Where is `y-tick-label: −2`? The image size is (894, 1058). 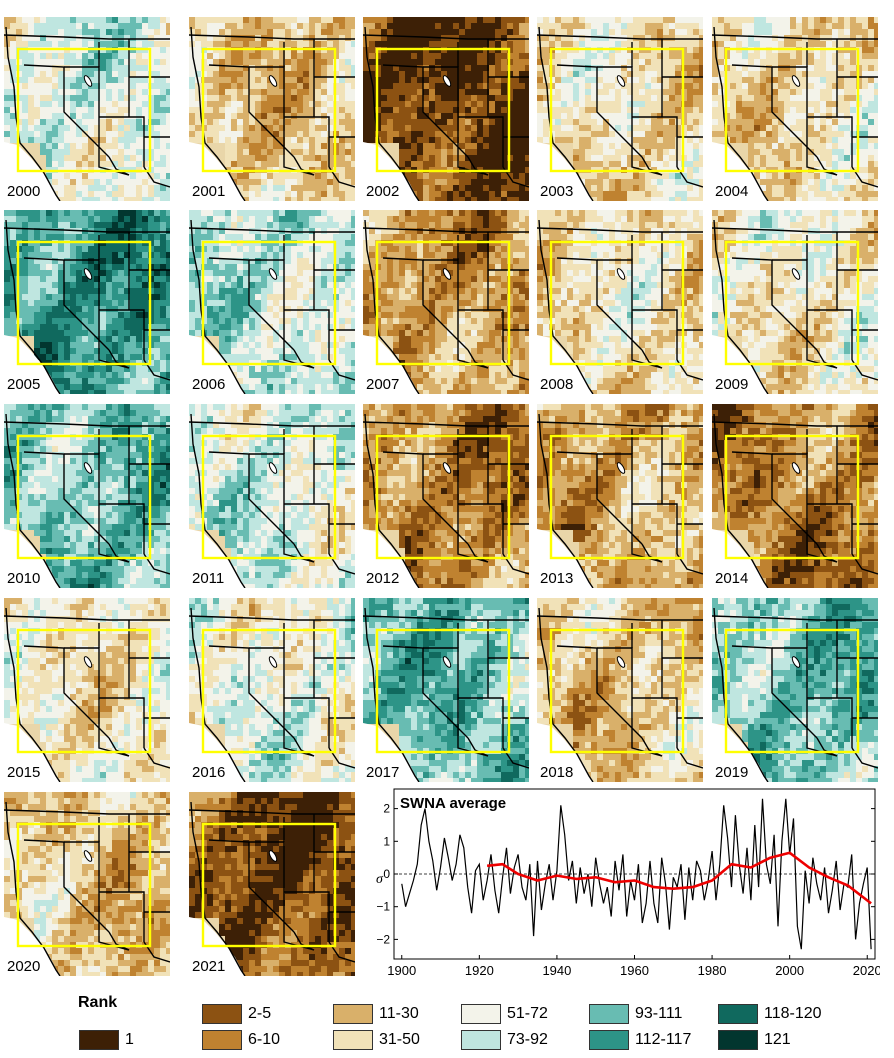
y-tick-label: −2 is located at coordinates (383, 939).